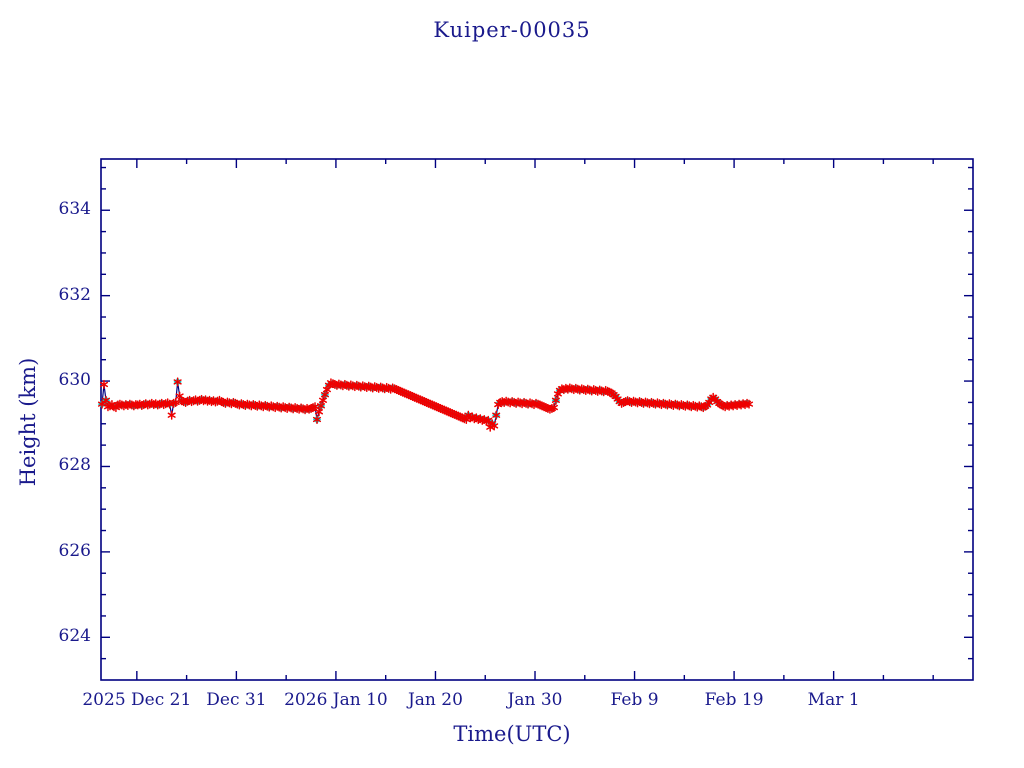  Describe the element at coordinates (74, 550) in the screenshot. I see `y-tick-label: 626` at that location.